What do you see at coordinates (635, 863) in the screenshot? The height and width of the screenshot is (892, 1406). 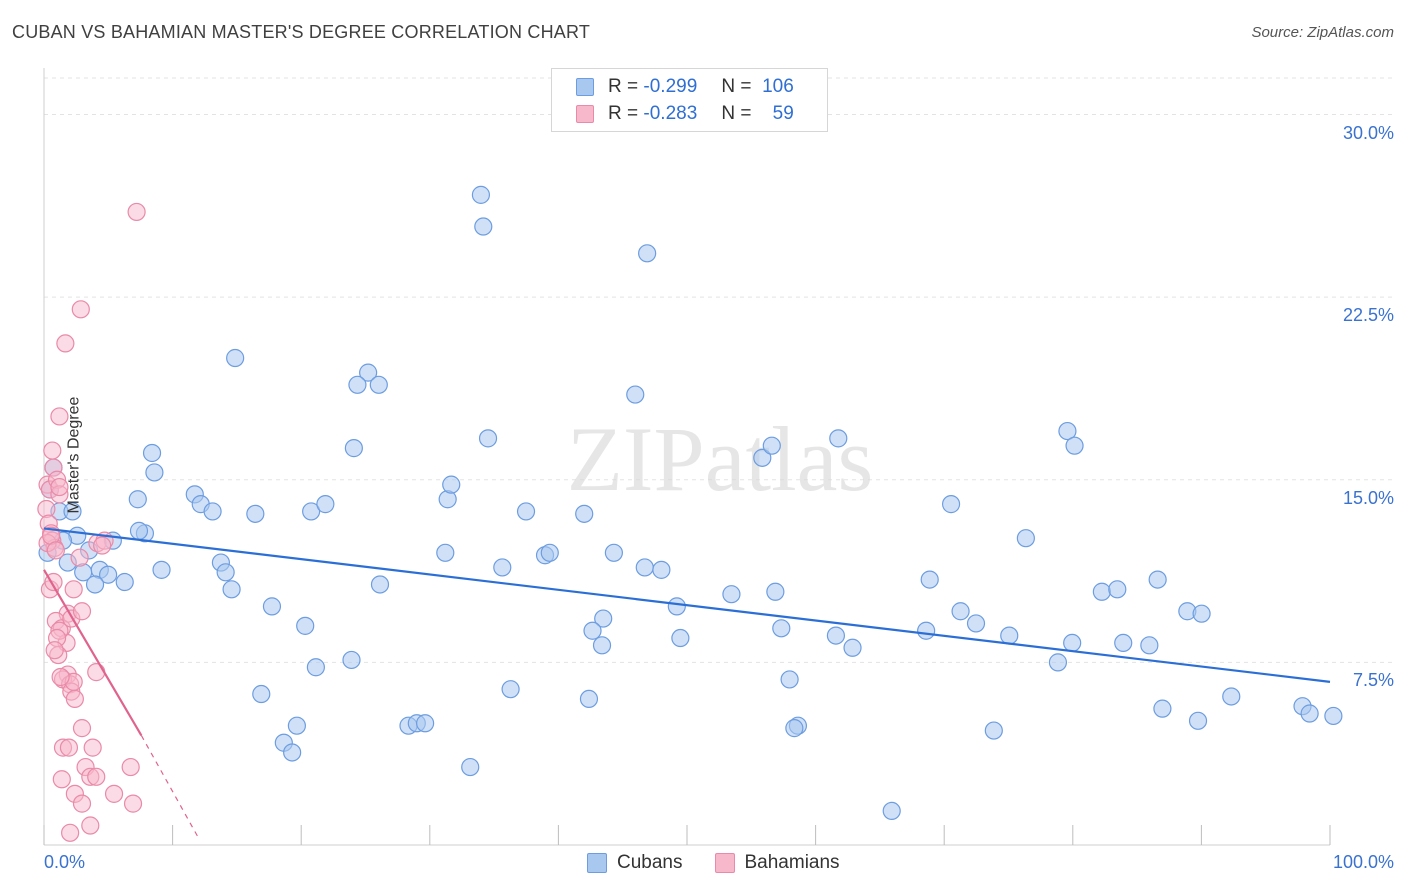 I see `legend-item-cubans: Cubans` at bounding box center [635, 863].